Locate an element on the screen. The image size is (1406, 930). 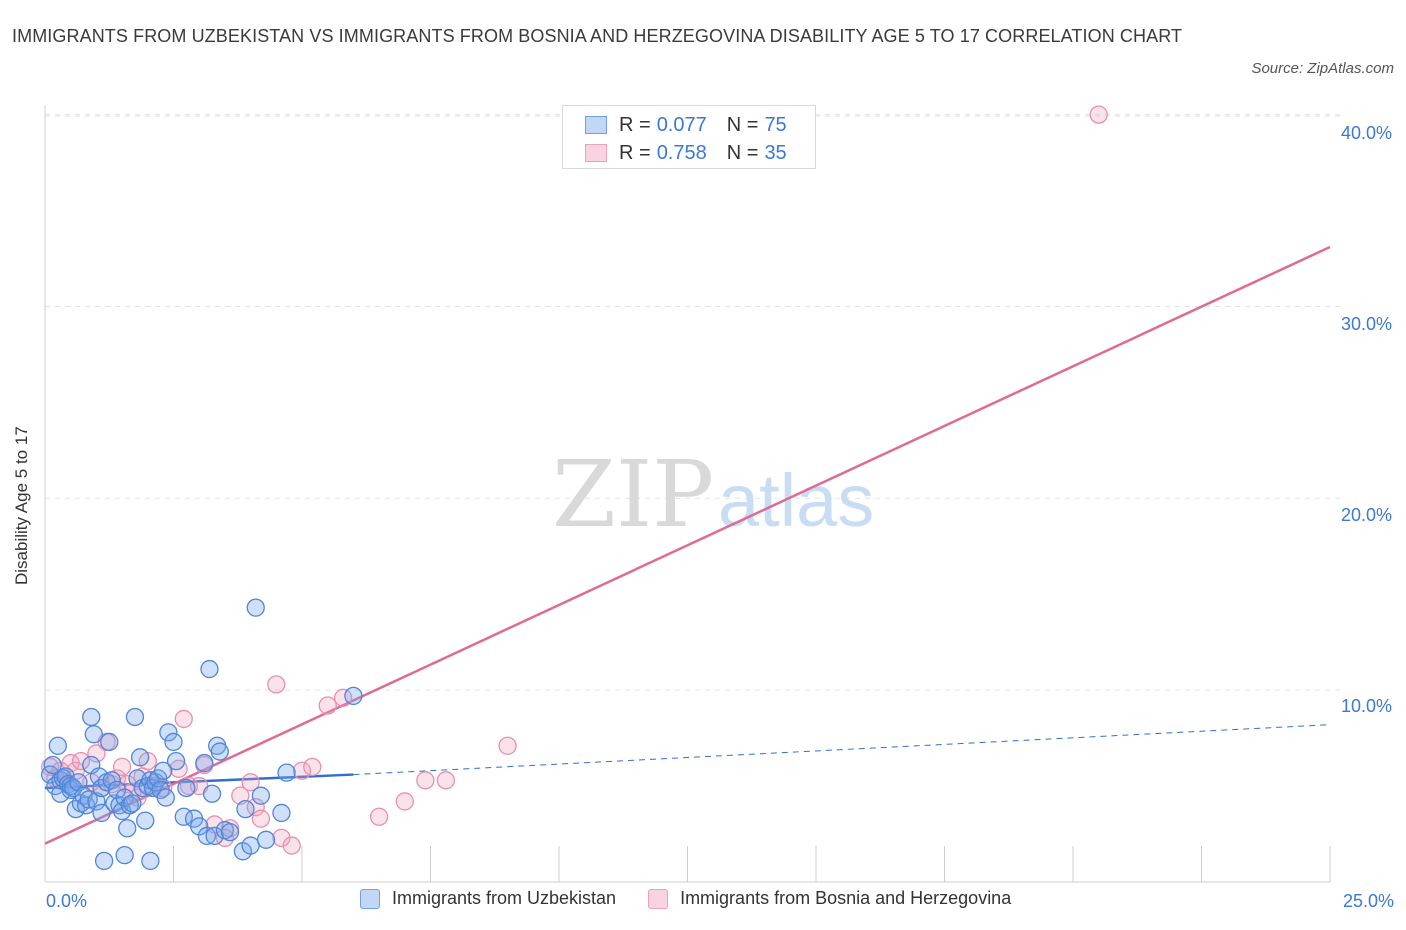
n-value: 35 is located at coordinates (775, 152).